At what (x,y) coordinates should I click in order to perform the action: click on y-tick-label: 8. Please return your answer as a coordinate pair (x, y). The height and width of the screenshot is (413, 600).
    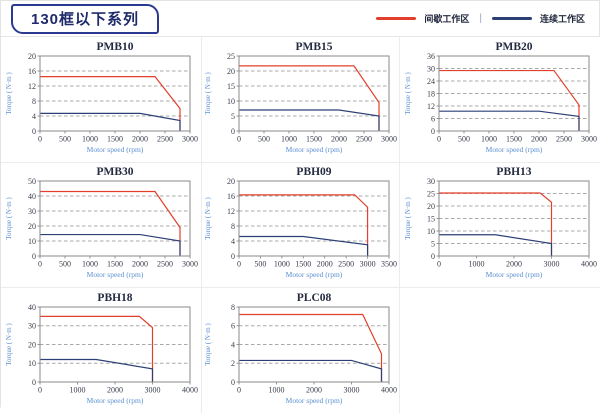
    Looking at the image, I should click on (233, 226).